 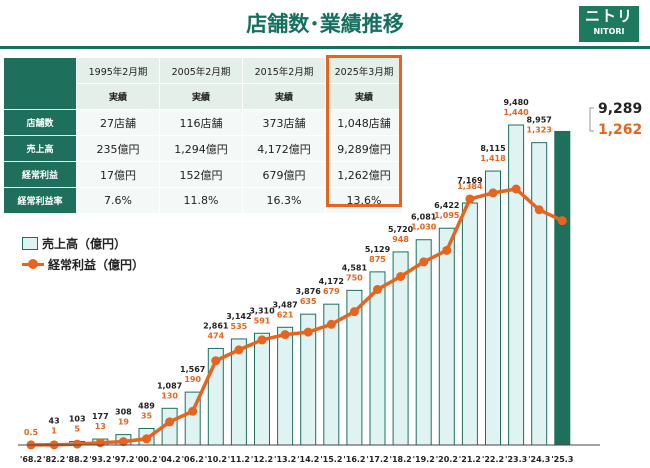 I want to click on table-subheader-row: 実績 実績 実績 実績, so click(x=203, y=96).